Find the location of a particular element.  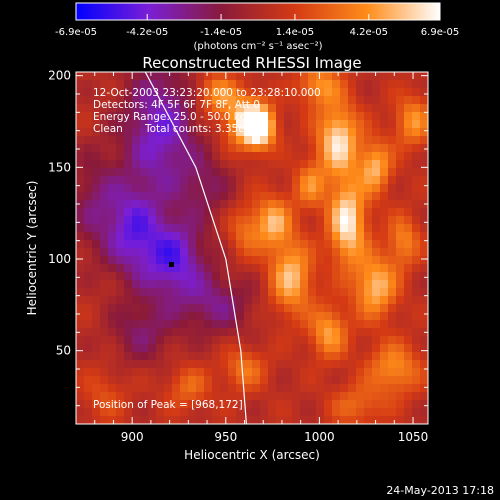

colorbar-tick-label: -1.4e-05 is located at coordinates (221, 32).